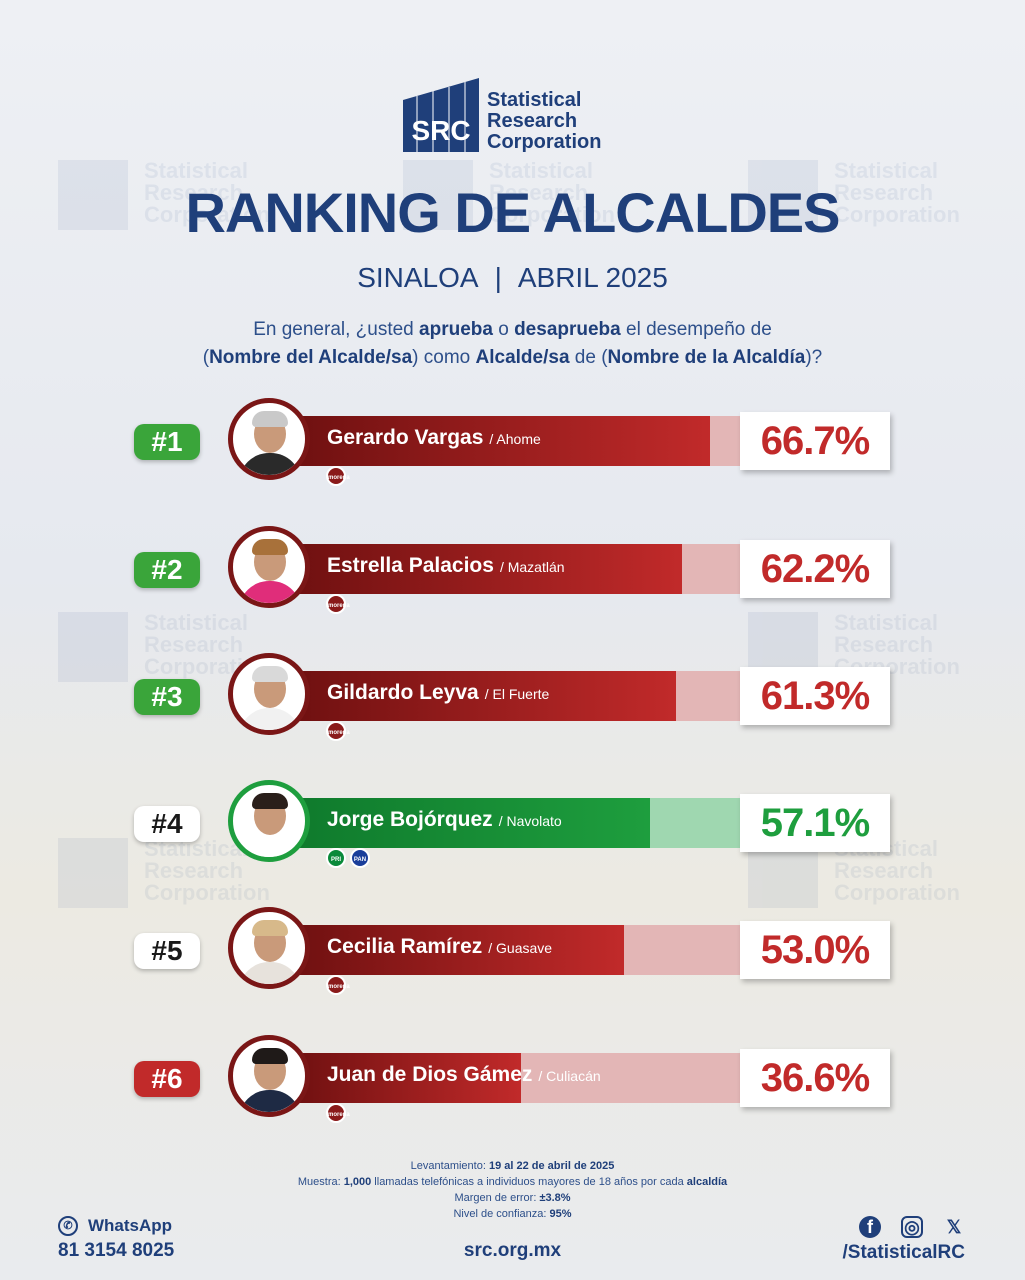  What do you see at coordinates (336, 858) in the screenshot?
I see `party-logo-icon: PRI` at bounding box center [336, 858].